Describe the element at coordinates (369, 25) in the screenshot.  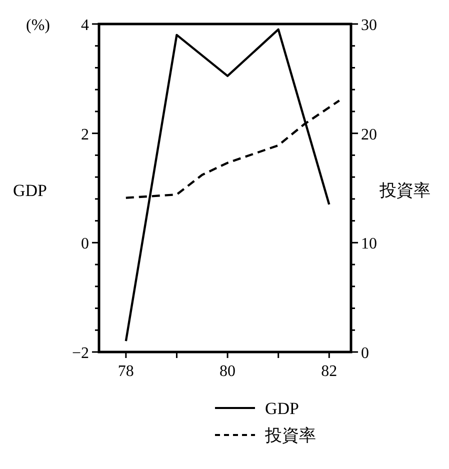
I see `y2-tick: 30` at that location.